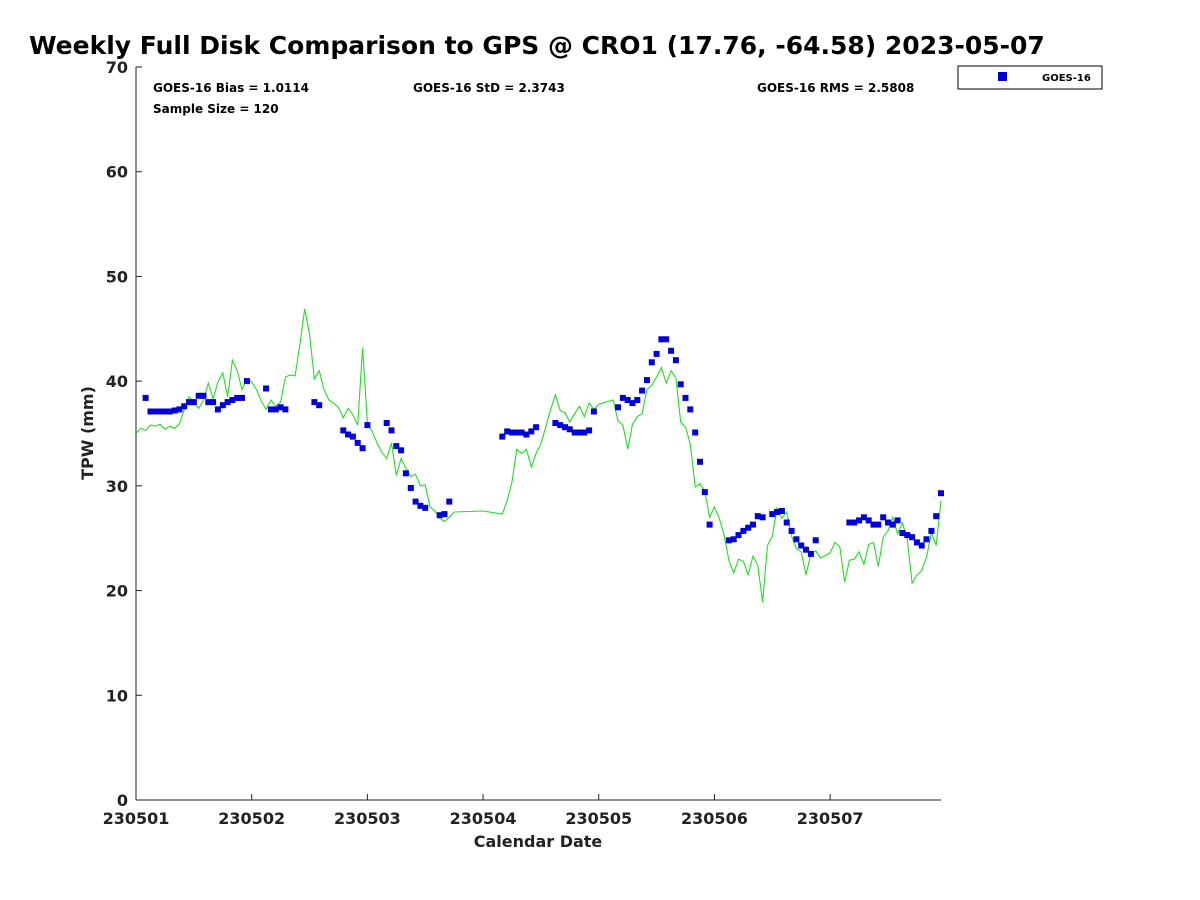 This screenshot has width=1200, height=900. Describe the element at coordinates (1066, 78) in the screenshot. I see `legend-label-goes16: GOES-16` at that location.